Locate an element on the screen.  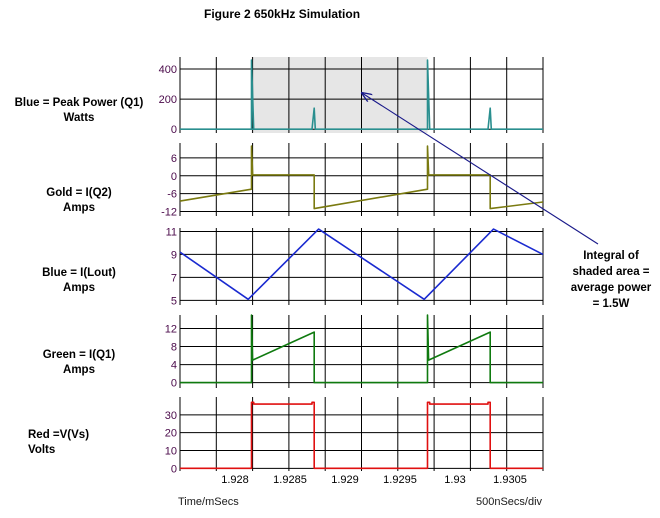
panel-label-ilout-line1: Blue = I(Lout) is located at coordinates (79, 273).